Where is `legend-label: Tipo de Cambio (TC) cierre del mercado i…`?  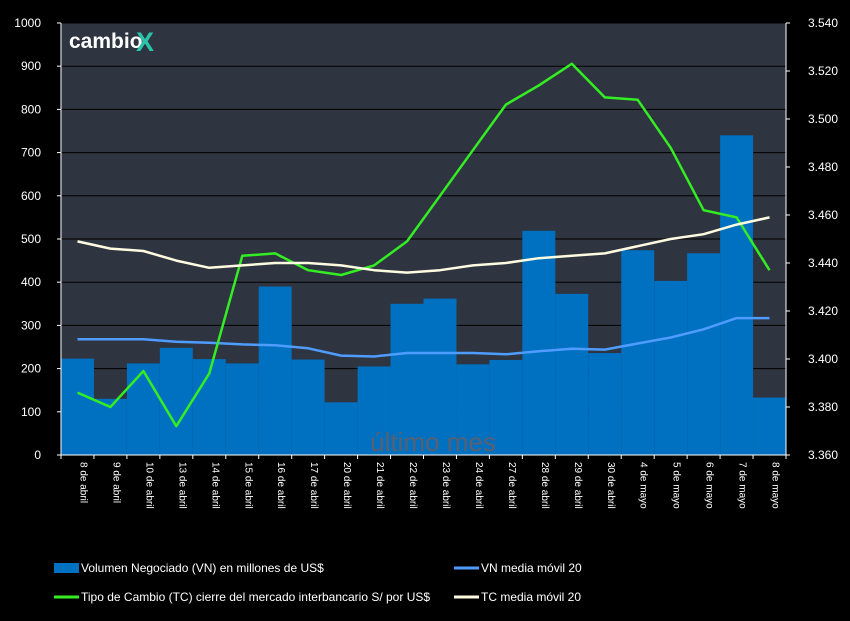
legend-label: Tipo de Cambio (TC) cierre del mercado i… is located at coordinates (255, 597).